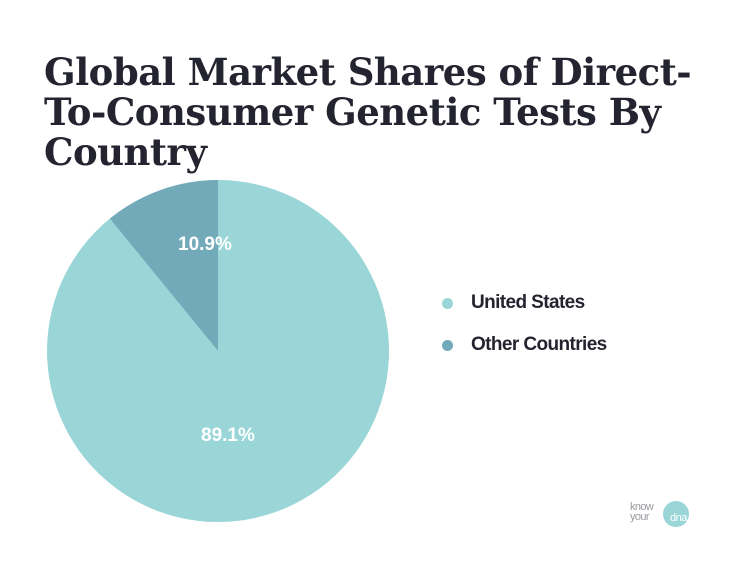  Describe the element at coordinates (163, 265) in the screenshot. I see `pie-slice-other-countries` at that location.